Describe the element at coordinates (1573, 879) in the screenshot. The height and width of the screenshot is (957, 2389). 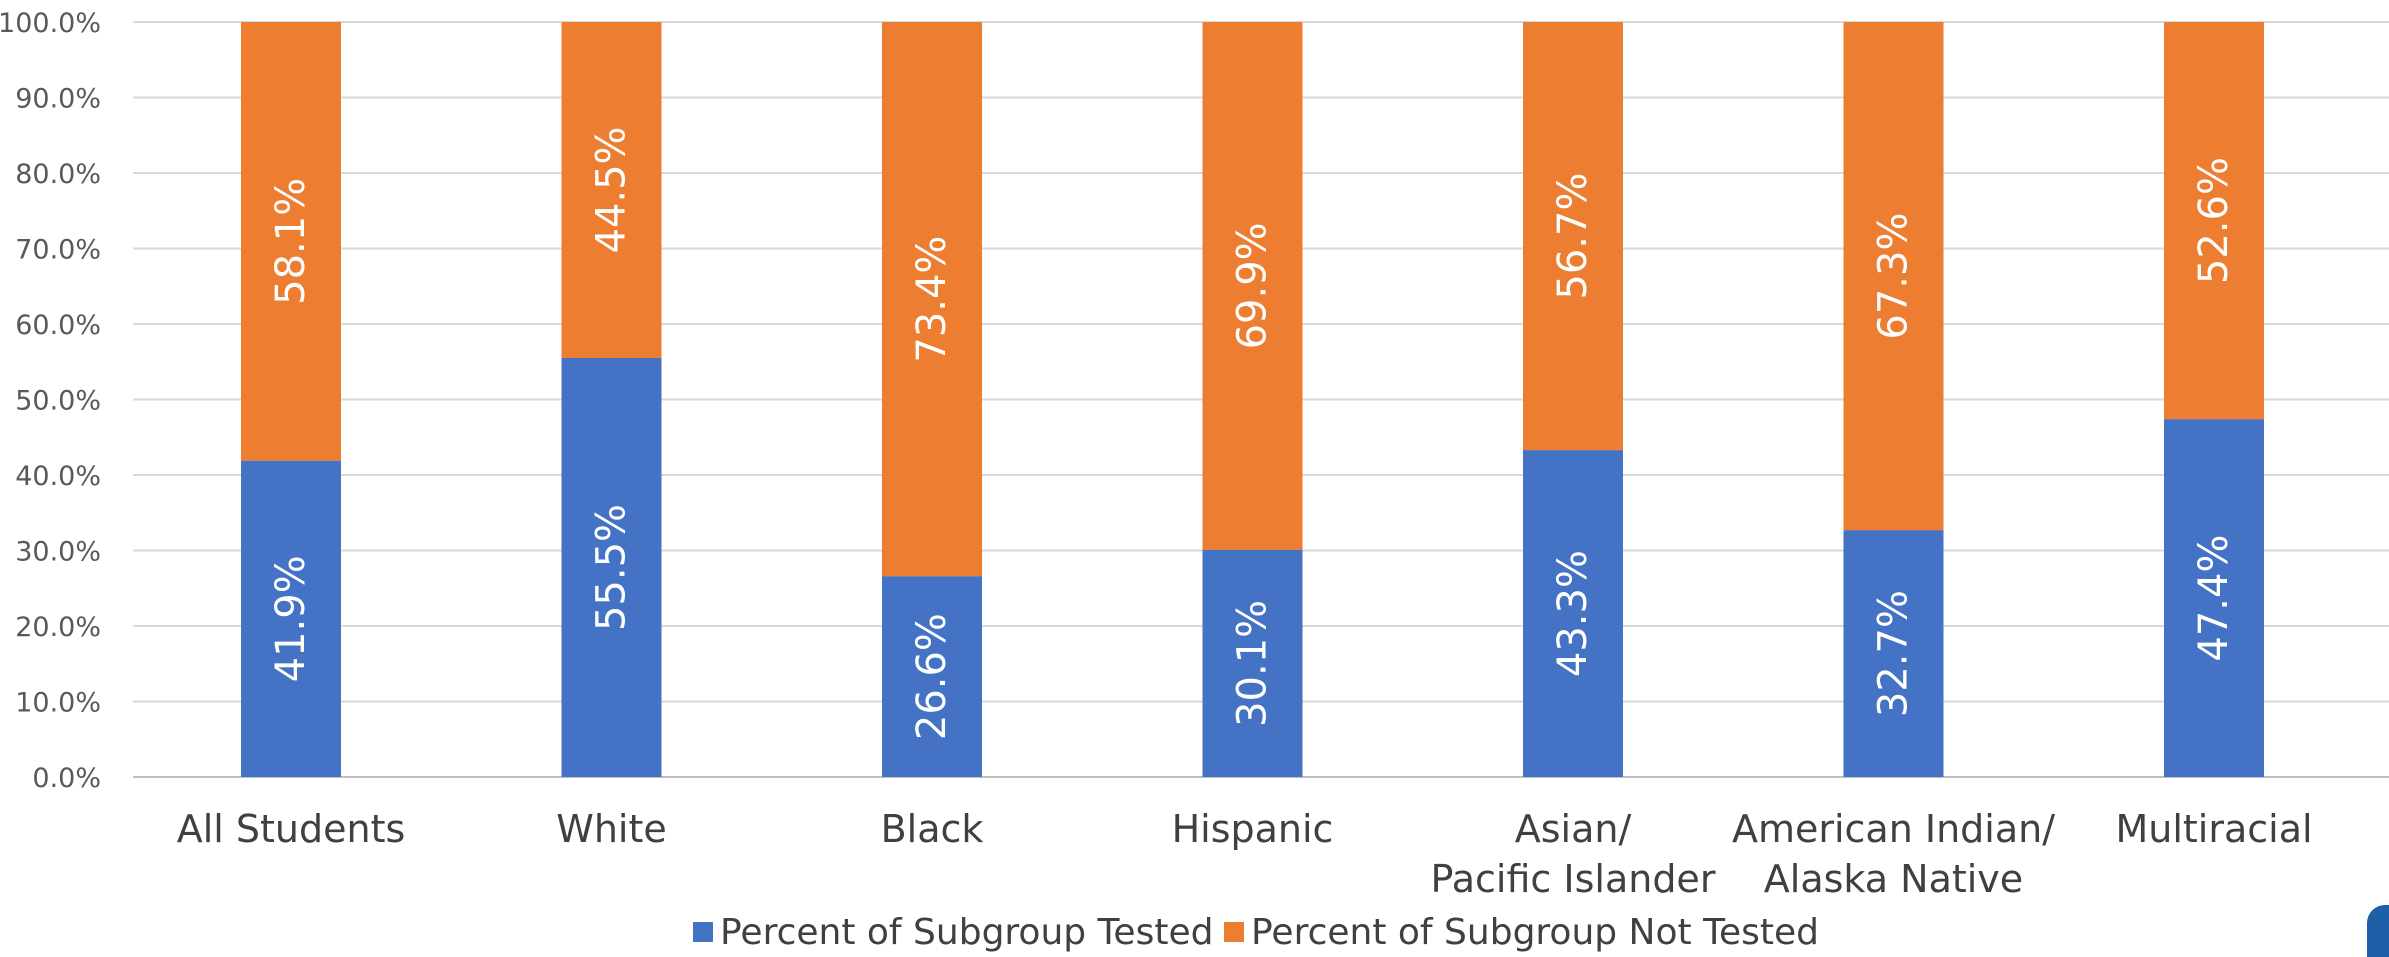
I see `x-category-label: Pacific Islander` at that location.